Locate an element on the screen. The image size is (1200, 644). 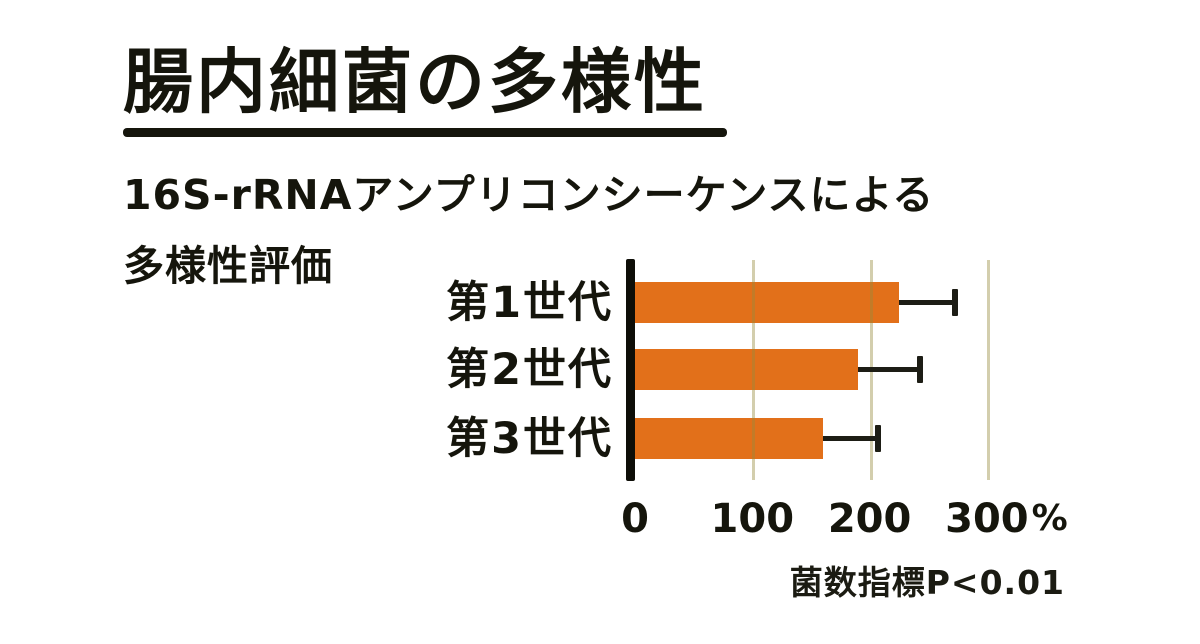
x-tick-label: 200 is located at coordinates (869, 519).